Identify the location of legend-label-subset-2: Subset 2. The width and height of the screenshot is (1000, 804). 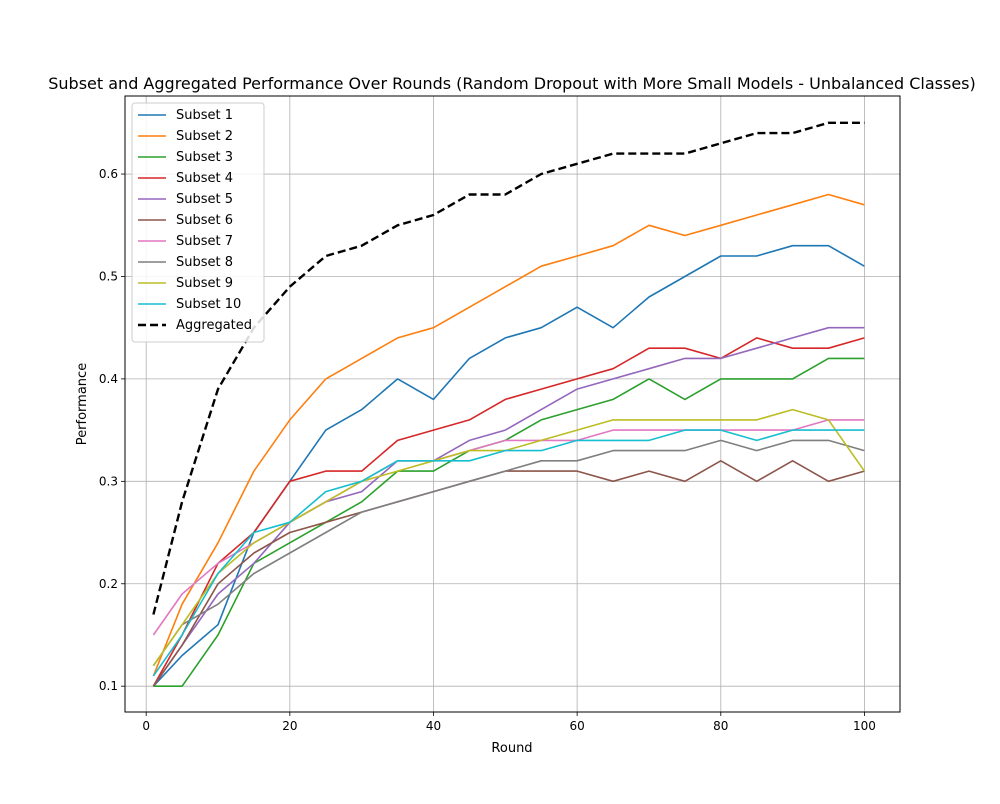
(204, 136).